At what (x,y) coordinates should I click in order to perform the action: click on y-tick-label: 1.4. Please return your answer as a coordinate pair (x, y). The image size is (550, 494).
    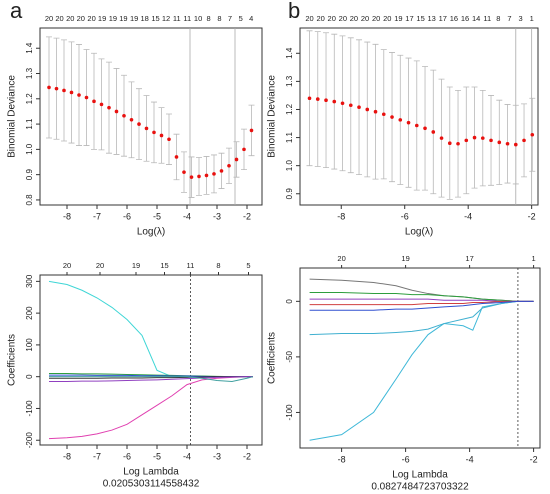
    Looking at the image, I should click on (289, 53).